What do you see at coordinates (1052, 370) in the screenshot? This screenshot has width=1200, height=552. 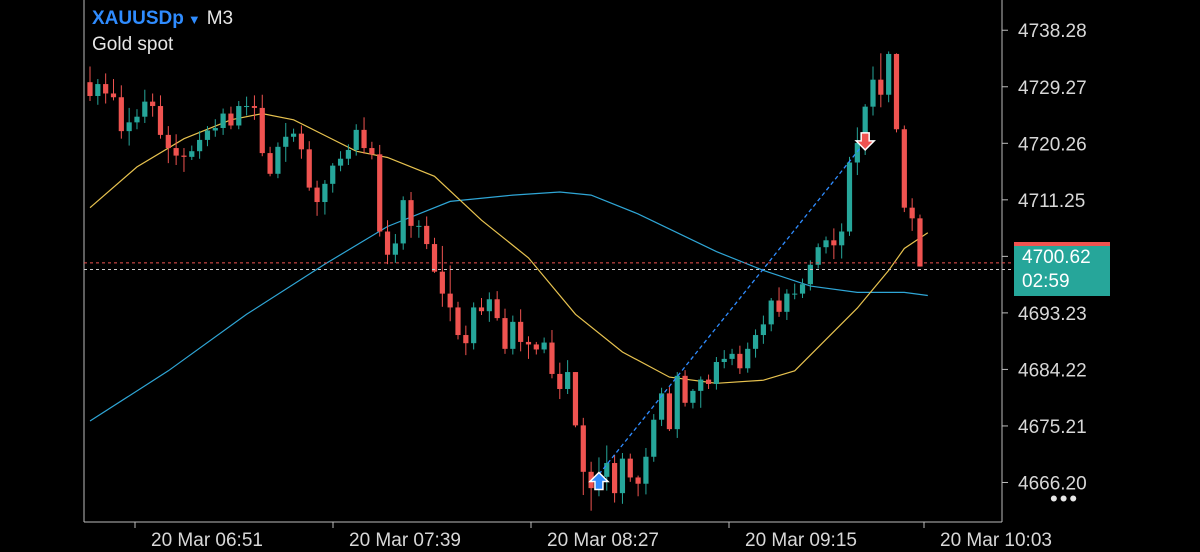 I see `y-tick-label: 4684.22` at bounding box center [1052, 370].